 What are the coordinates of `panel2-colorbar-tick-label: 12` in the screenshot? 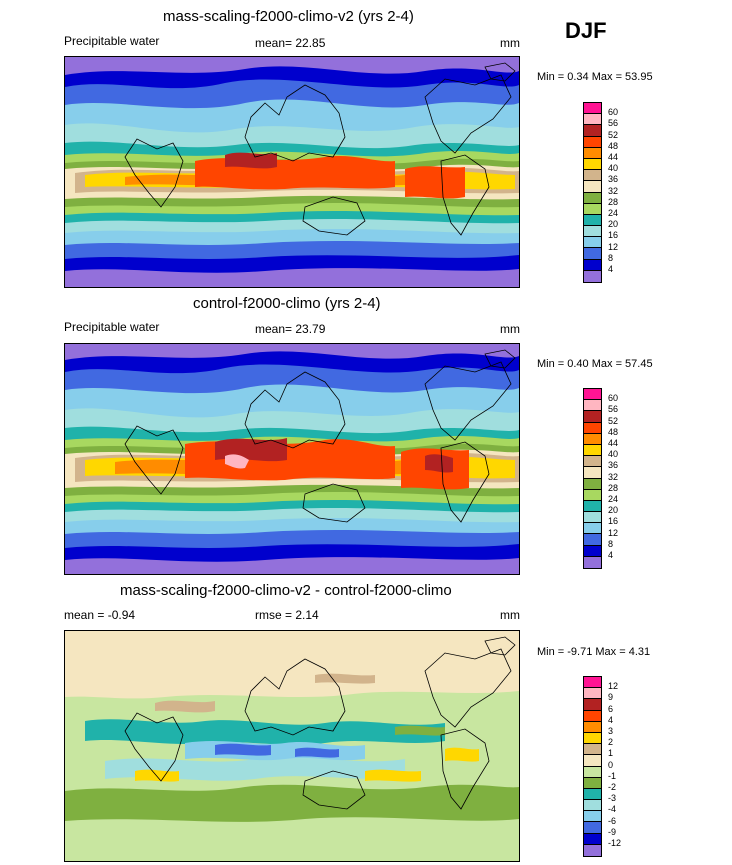 It's located at (613, 532).